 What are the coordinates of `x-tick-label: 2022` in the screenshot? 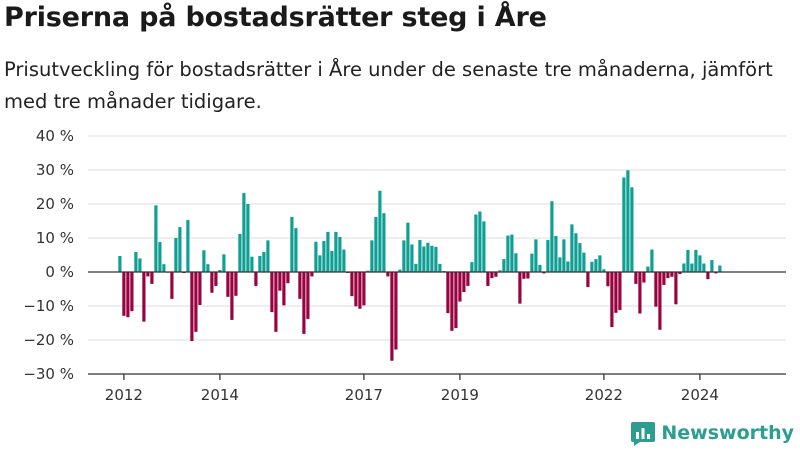 It's located at (604, 395).